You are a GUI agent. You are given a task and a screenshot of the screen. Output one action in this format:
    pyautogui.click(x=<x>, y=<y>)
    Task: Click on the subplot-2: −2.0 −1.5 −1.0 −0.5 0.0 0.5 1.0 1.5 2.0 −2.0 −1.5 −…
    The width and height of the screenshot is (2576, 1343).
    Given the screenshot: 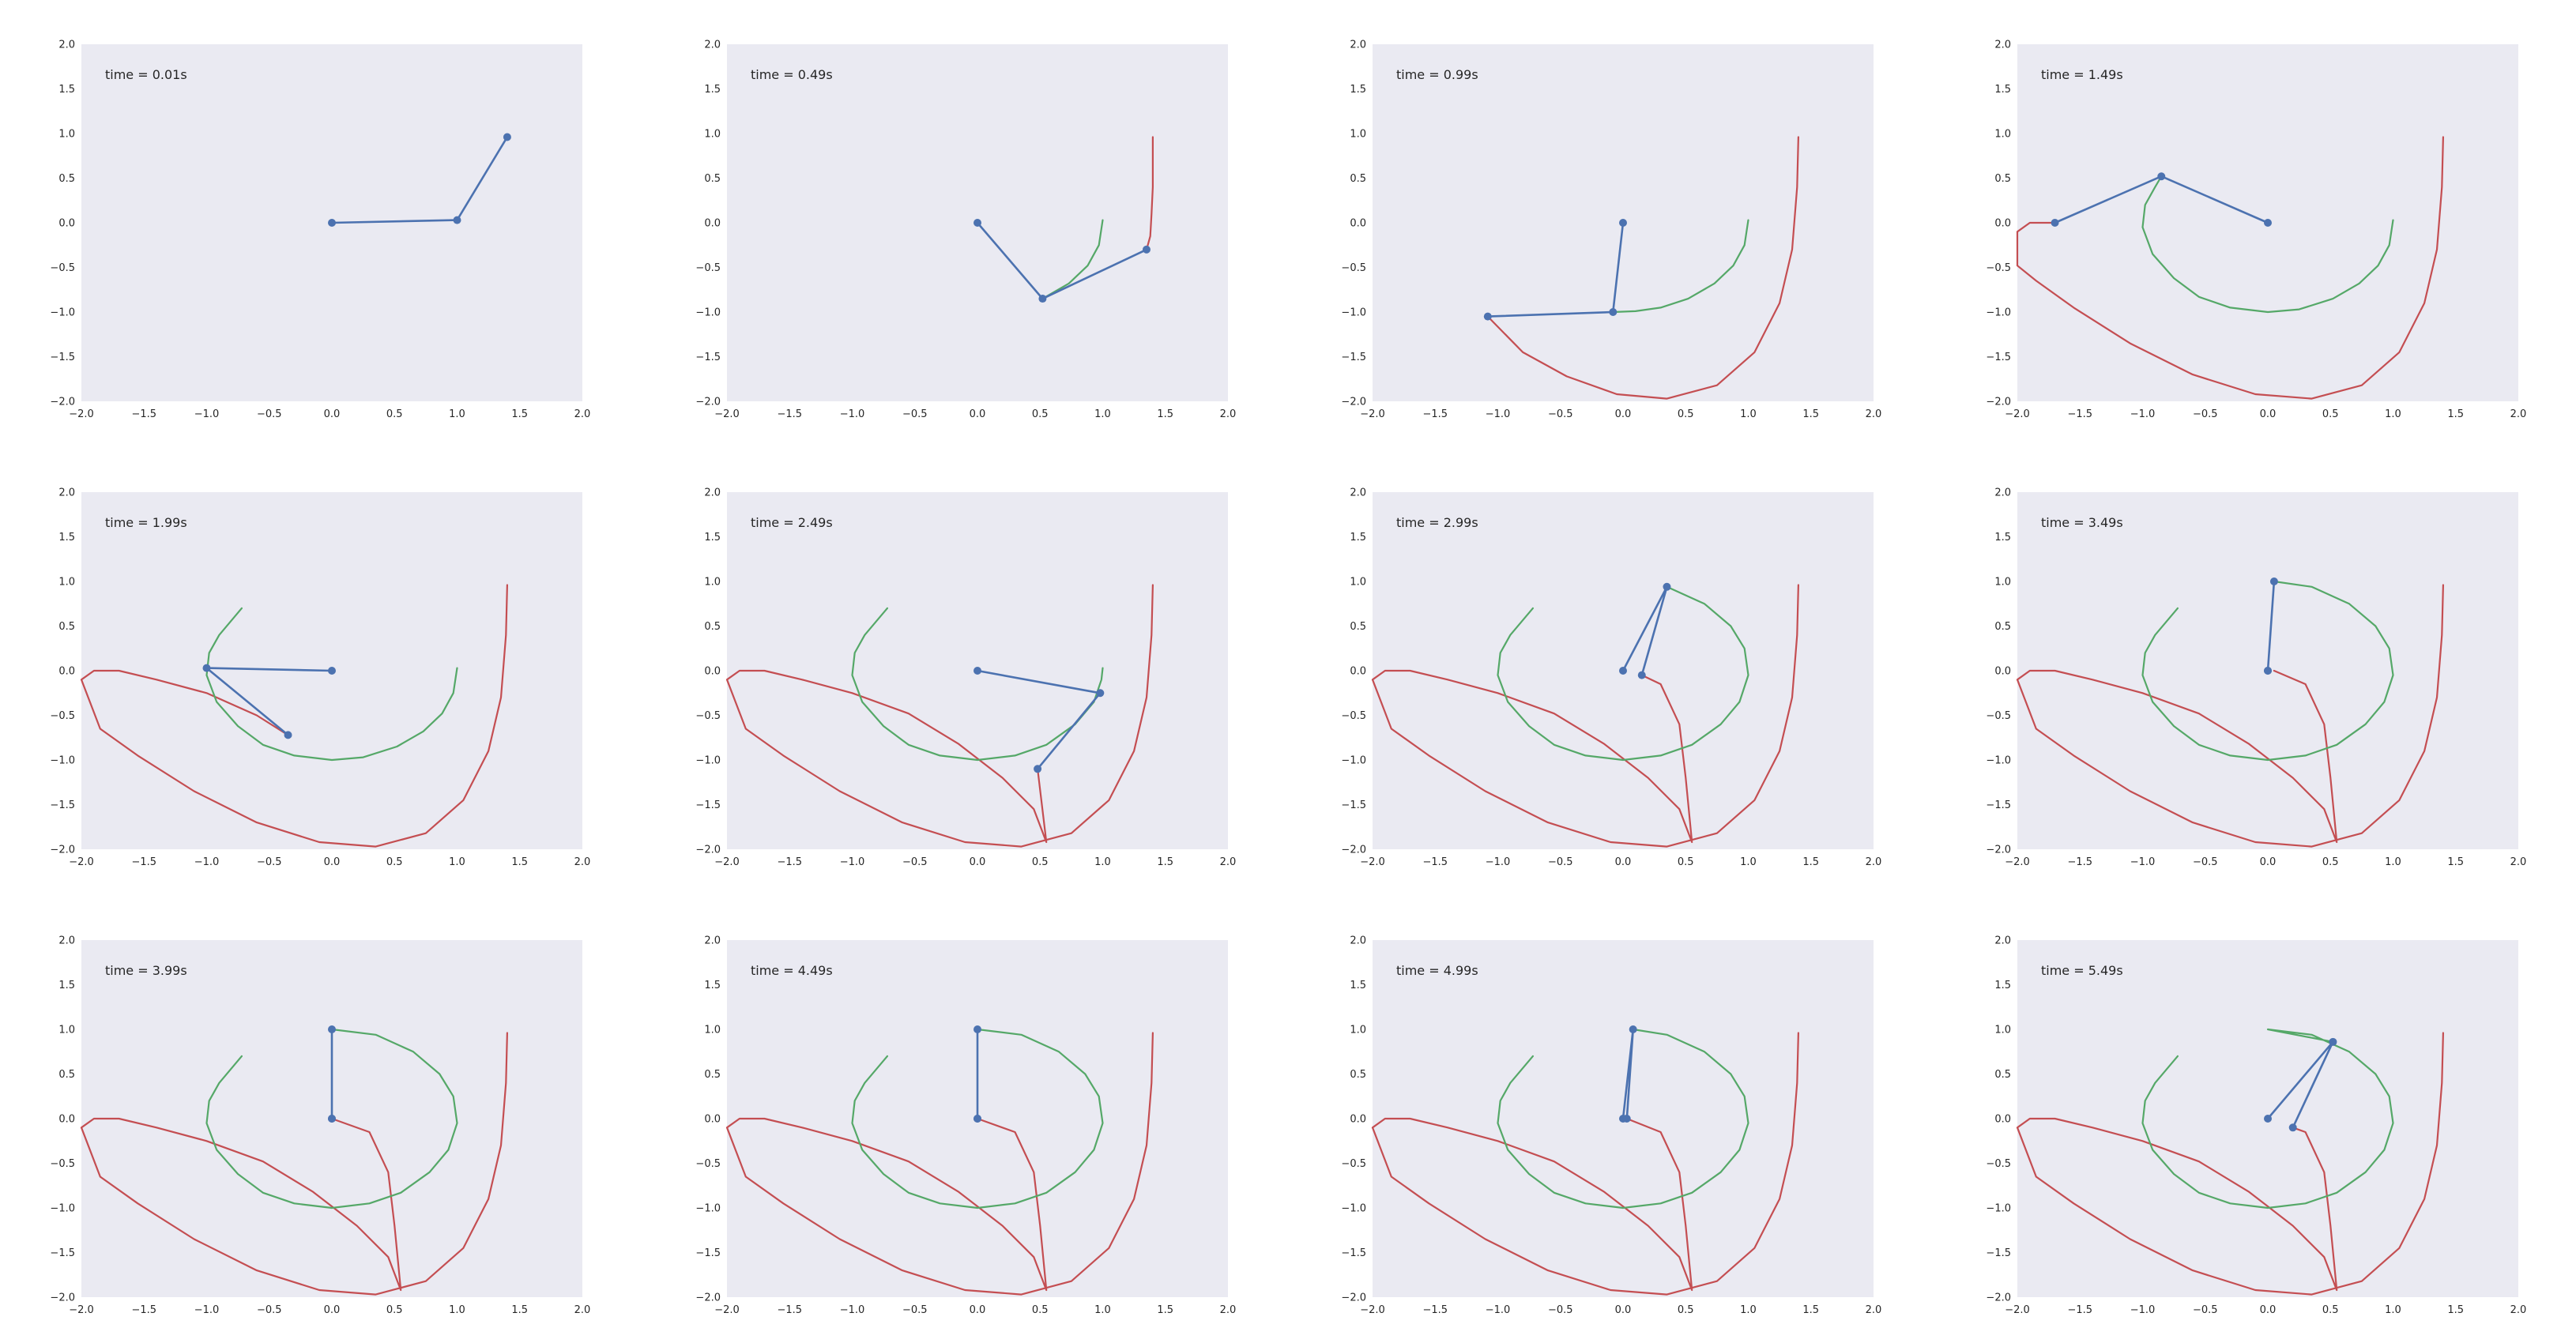 What is the action you would take?
    pyautogui.click(x=965, y=231)
    